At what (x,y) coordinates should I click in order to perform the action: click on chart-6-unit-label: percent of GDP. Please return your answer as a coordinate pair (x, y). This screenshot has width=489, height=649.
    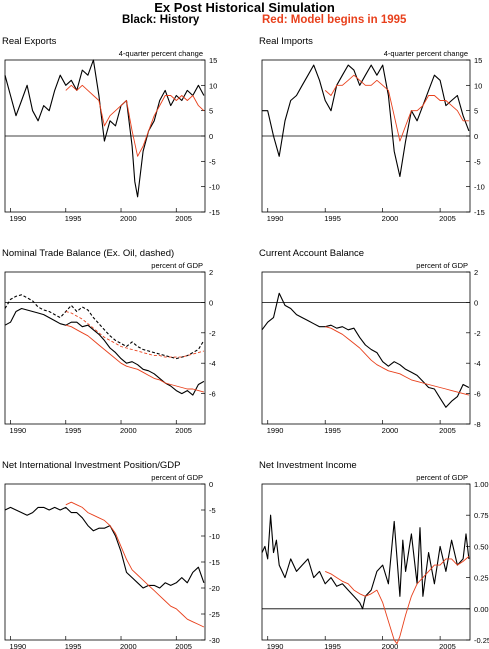
    Looking at the image, I should click on (442, 477).